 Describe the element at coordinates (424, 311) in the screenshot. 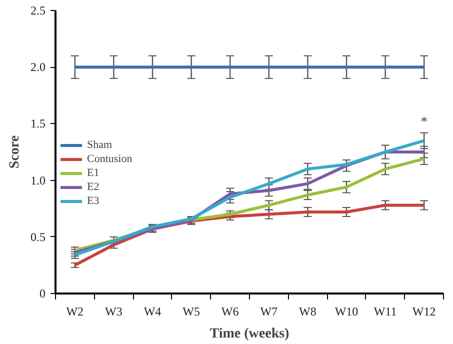

I see `x-tick-label: W12` at that location.